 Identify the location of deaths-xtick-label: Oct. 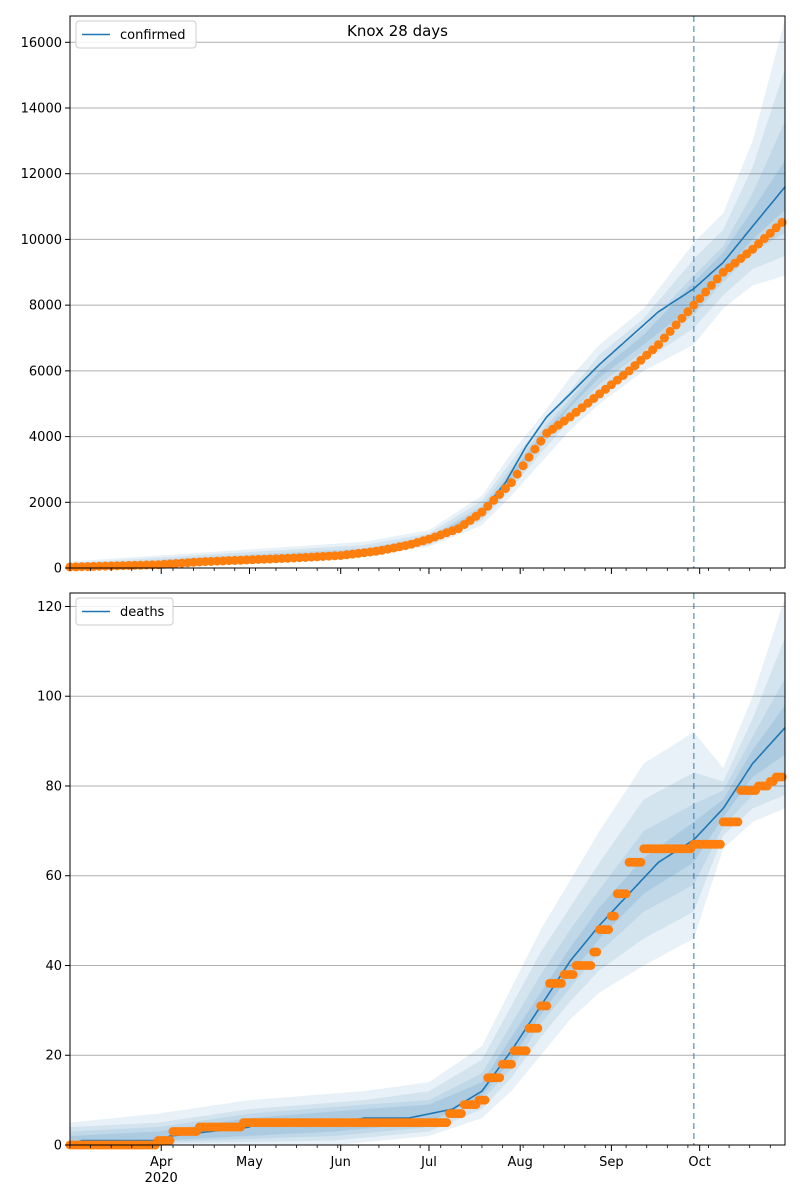
(699, 1162).